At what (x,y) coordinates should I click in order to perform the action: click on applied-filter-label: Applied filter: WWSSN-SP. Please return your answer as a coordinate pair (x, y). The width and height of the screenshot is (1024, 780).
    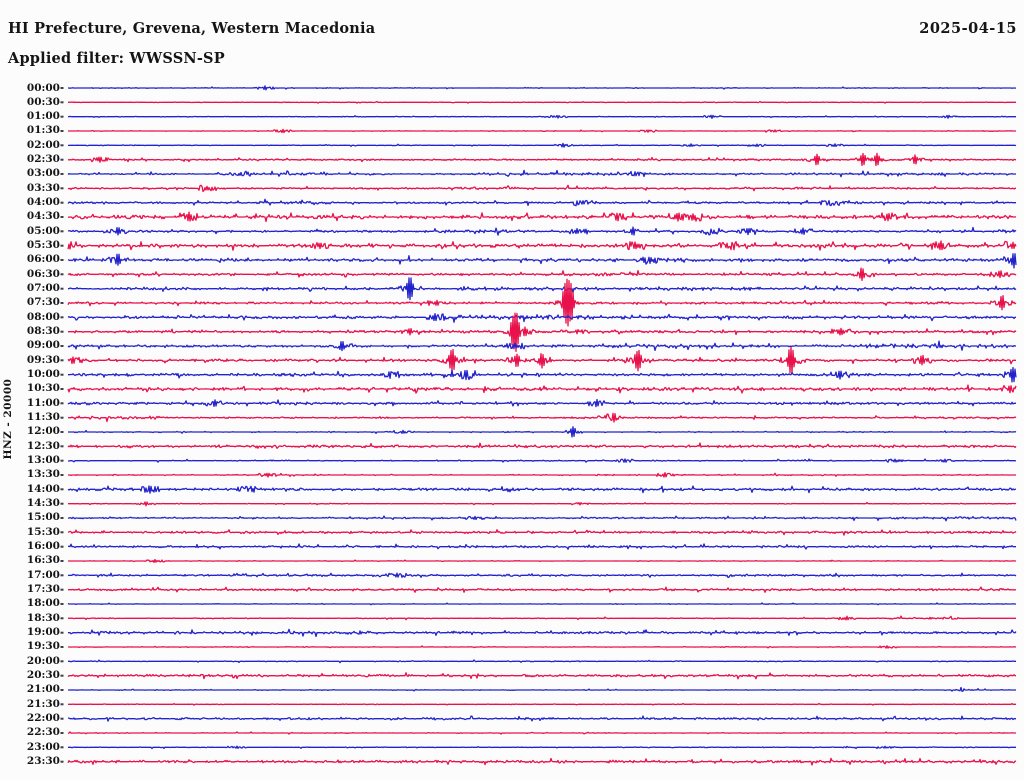
    Looking at the image, I should click on (116, 58).